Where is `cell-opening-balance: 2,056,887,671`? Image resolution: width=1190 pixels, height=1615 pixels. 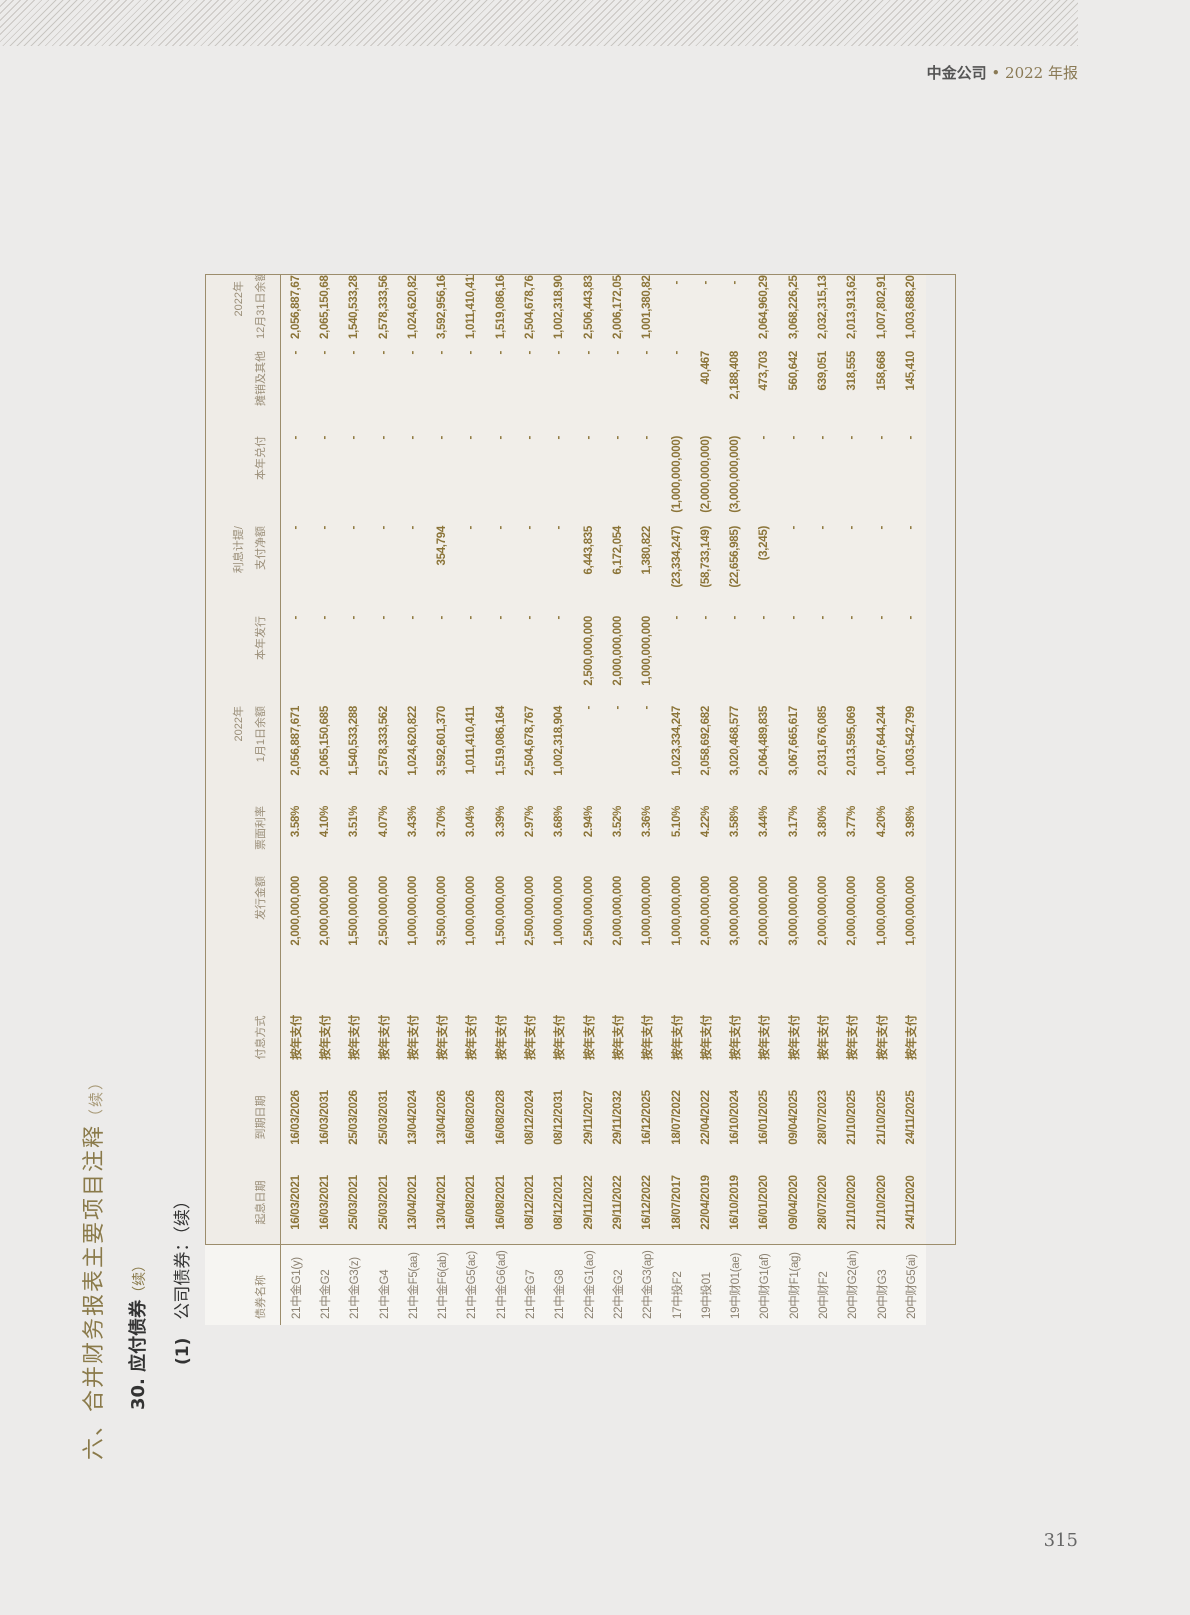 cell-opening-balance: 2,056,887,671 is located at coordinates (295, 750).